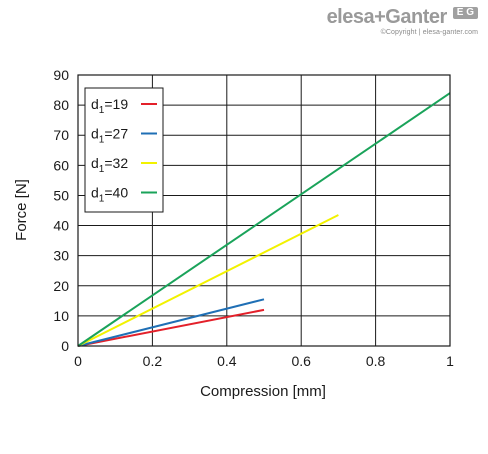 This screenshot has height=454, width=488. I want to click on x-tick-label: 0.6, so click(301, 361).